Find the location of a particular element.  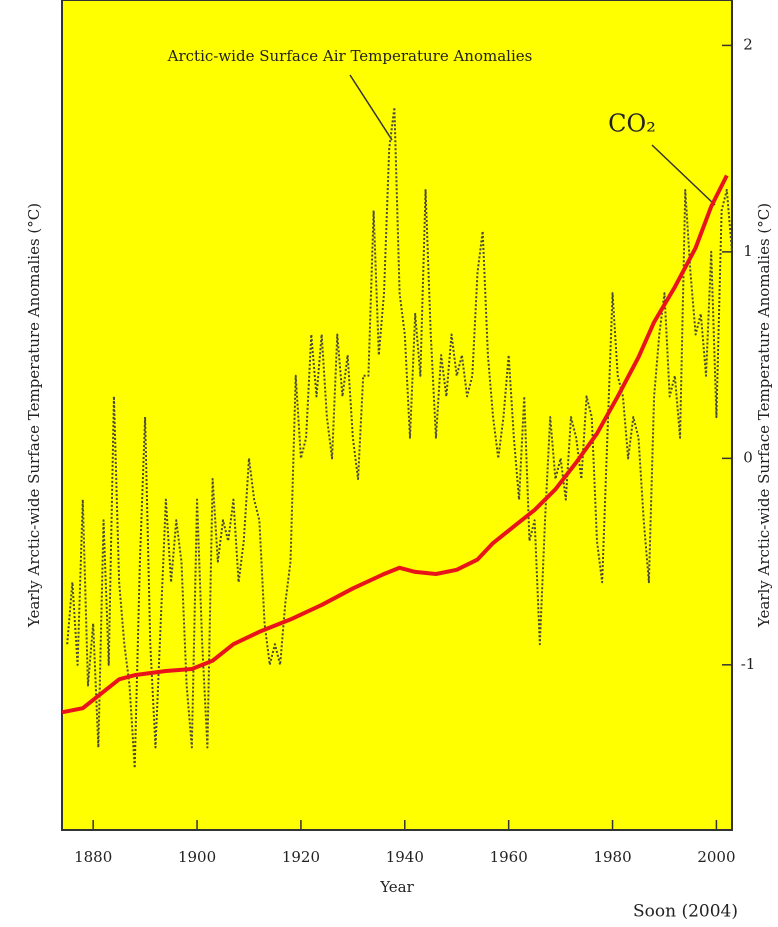

y-tick-label: 2 is located at coordinates (748, 44).